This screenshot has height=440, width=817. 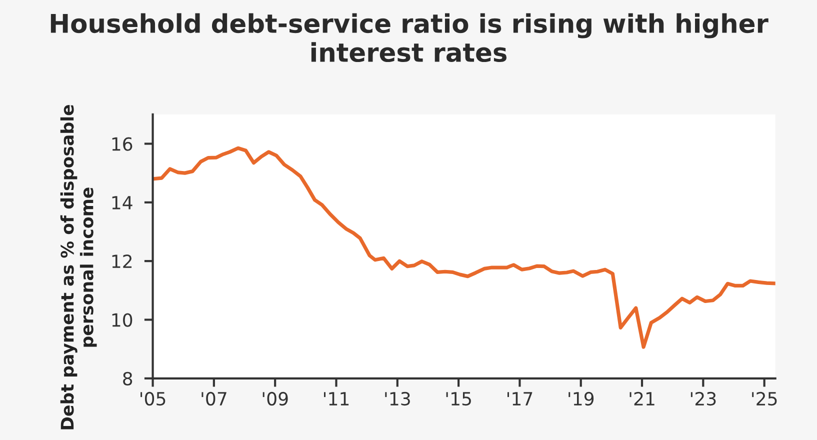 I want to click on x-tick-label: '05, so click(x=153, y=399).